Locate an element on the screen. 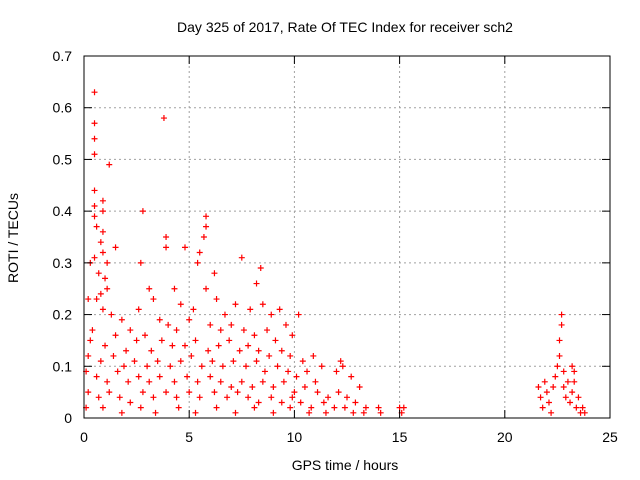 The image size is (640, 480). x-tick-label: 0 is located at coordinates (84, 437).